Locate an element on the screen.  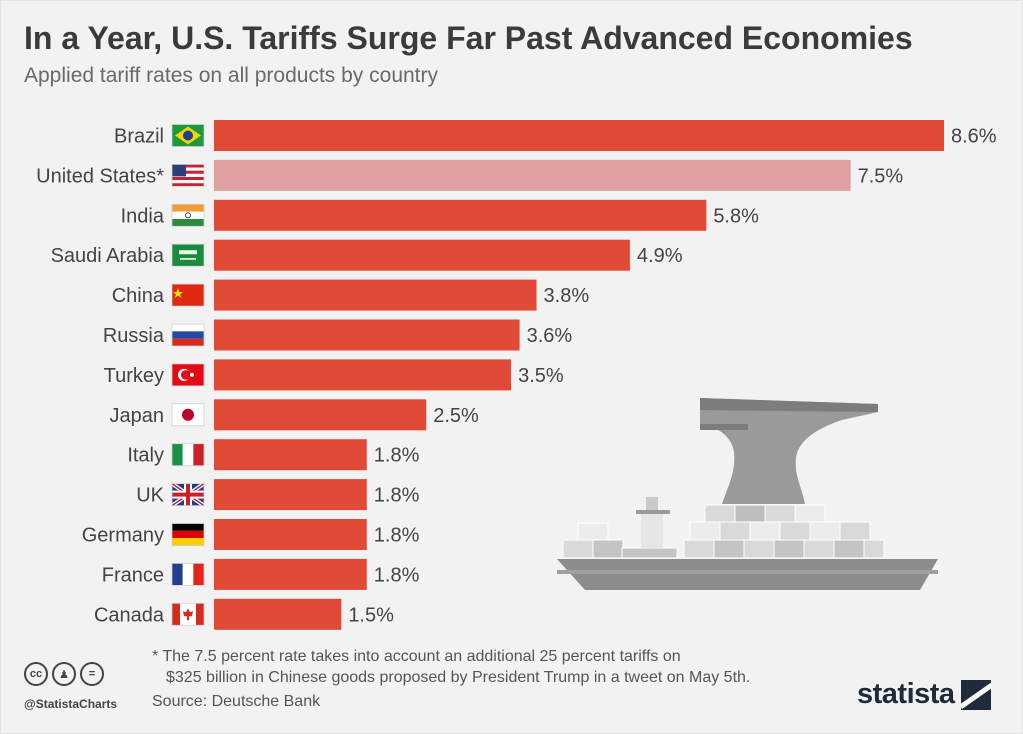
category-label: China is located at coordinates (138, 296).